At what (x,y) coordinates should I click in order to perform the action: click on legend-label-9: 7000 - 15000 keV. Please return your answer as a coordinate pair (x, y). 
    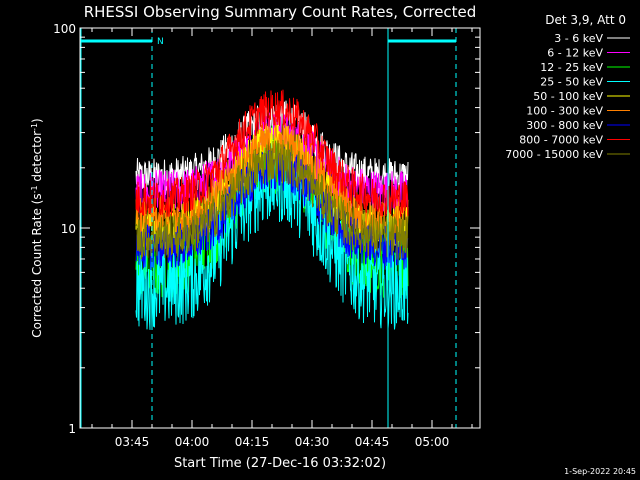
    Looking at the image, I should click on (554, 154).